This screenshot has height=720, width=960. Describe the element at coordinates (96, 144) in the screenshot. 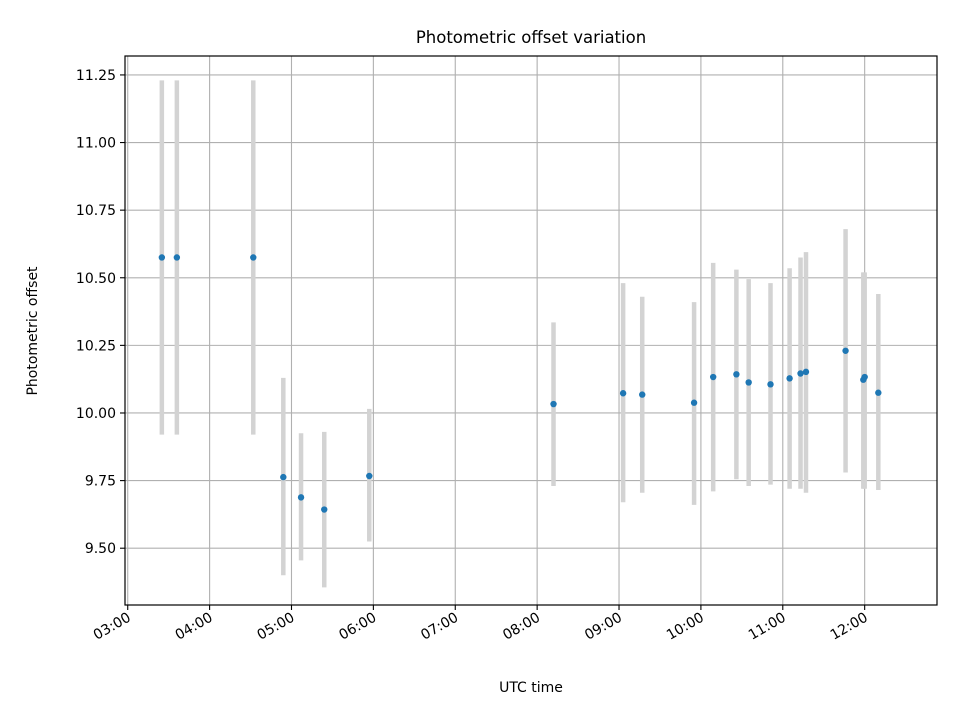

I see `y-tick-label: 11.00` at that location.